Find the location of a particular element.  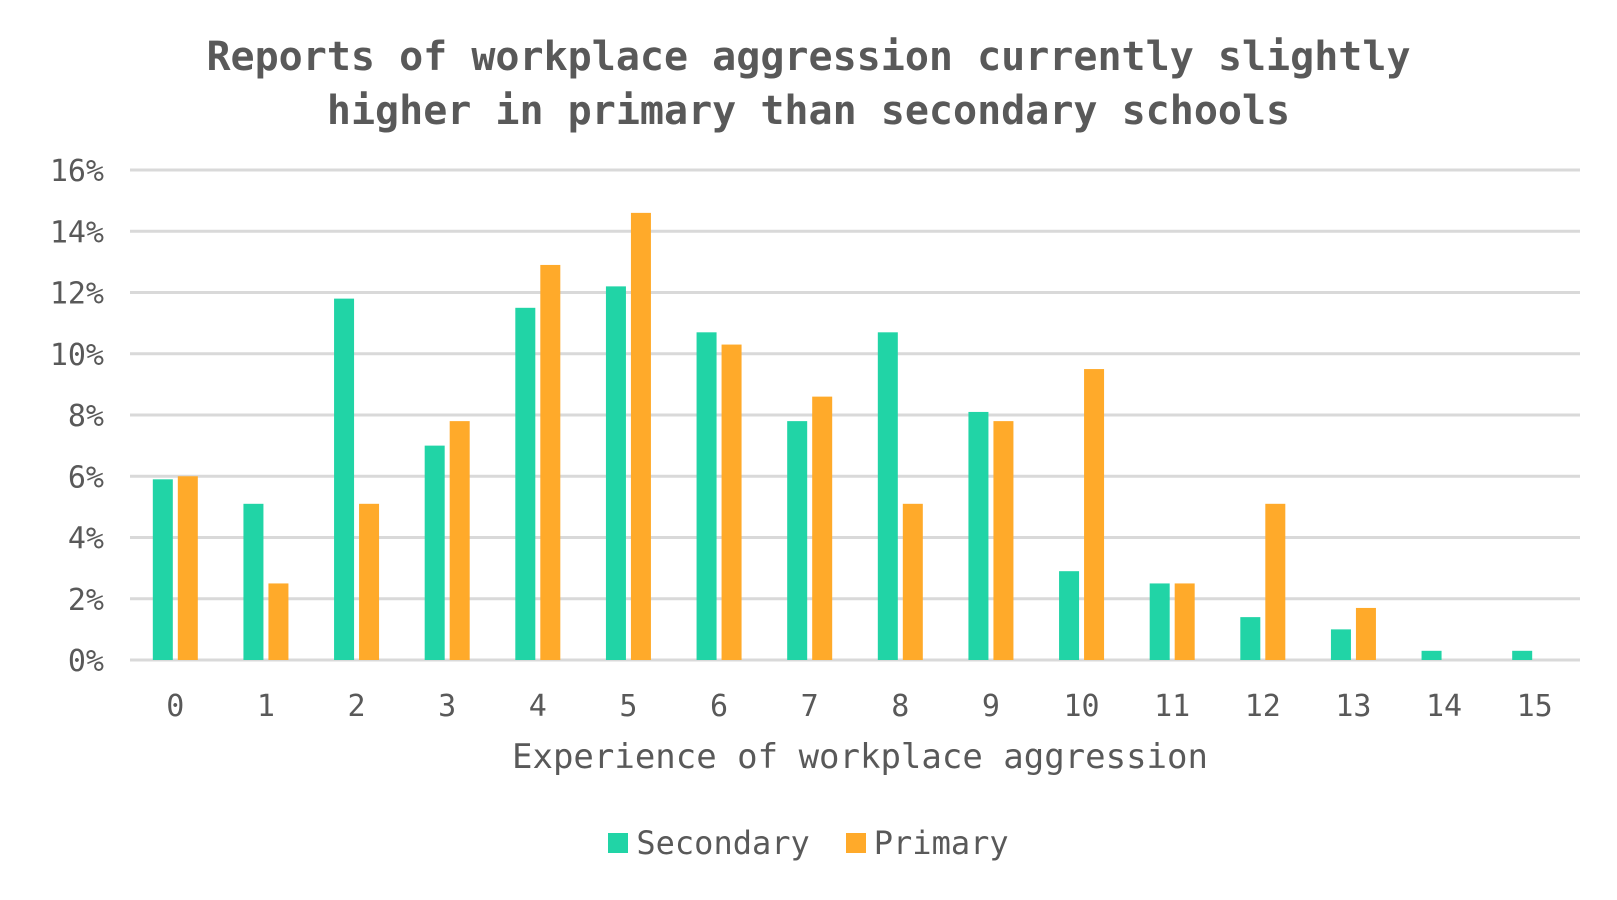

legend-item-secondary: Secondary is located at coordinates (709, 843).